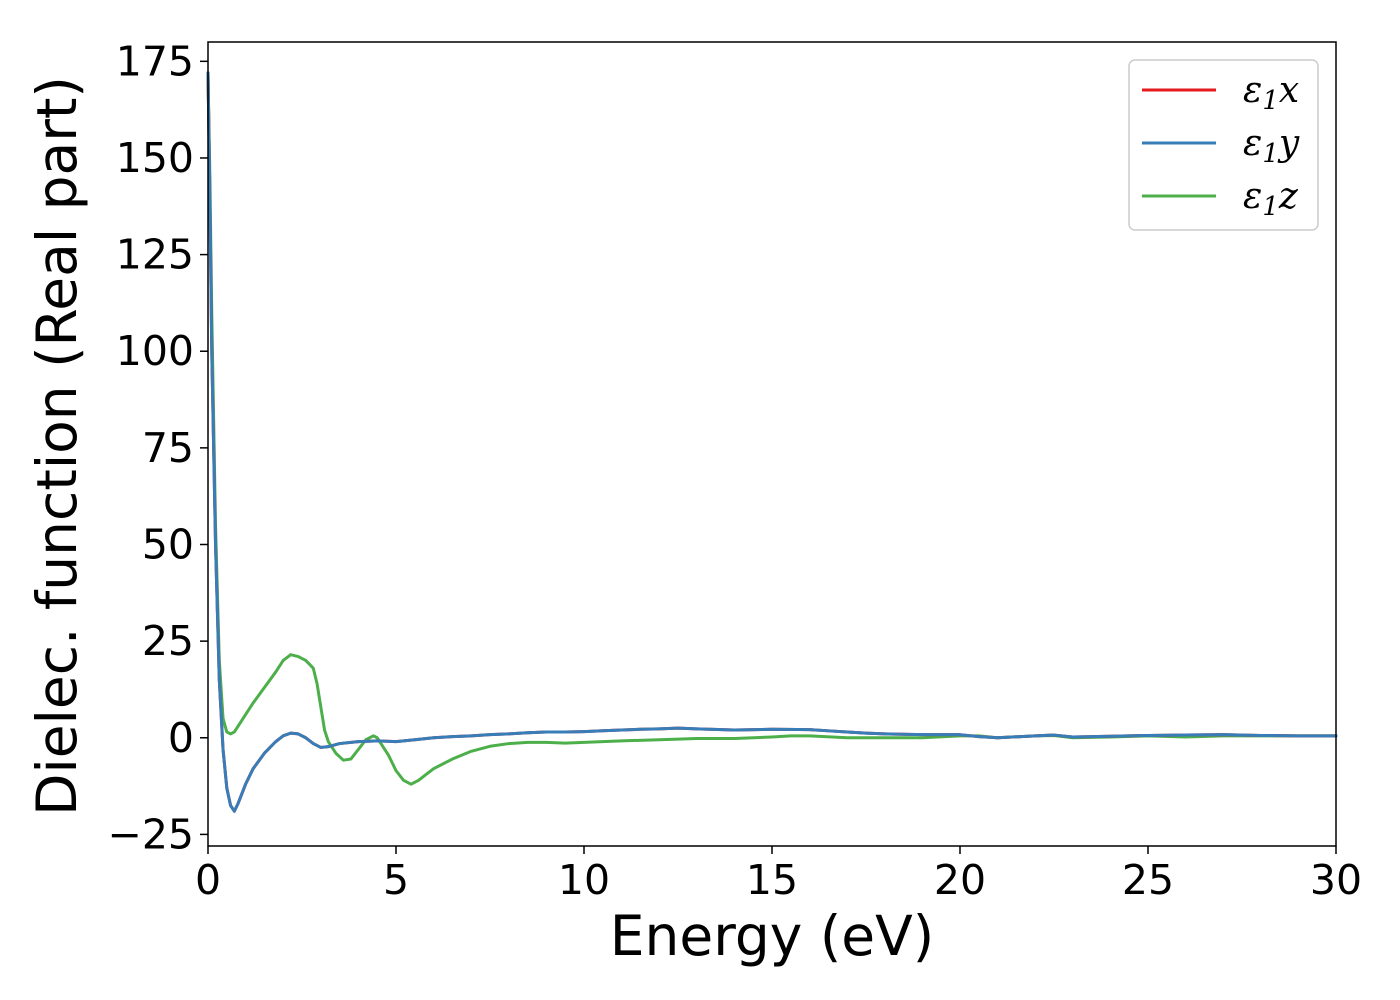 This screenshot has height=1000, width=1400. What do you see at coordinates (155, 351) in the screenshot?
I see `y-tick-label: 100` at bounding box center [155, 351].